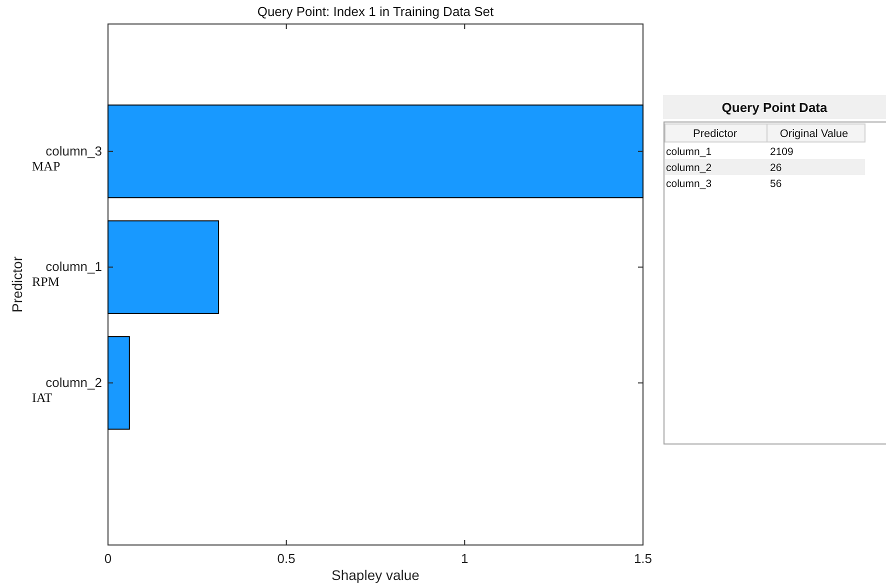 This screenshot has height=586, width=886. Describe the element at coordinates (776, 168) in the screenshot. I see `data-label: 26` at that location.